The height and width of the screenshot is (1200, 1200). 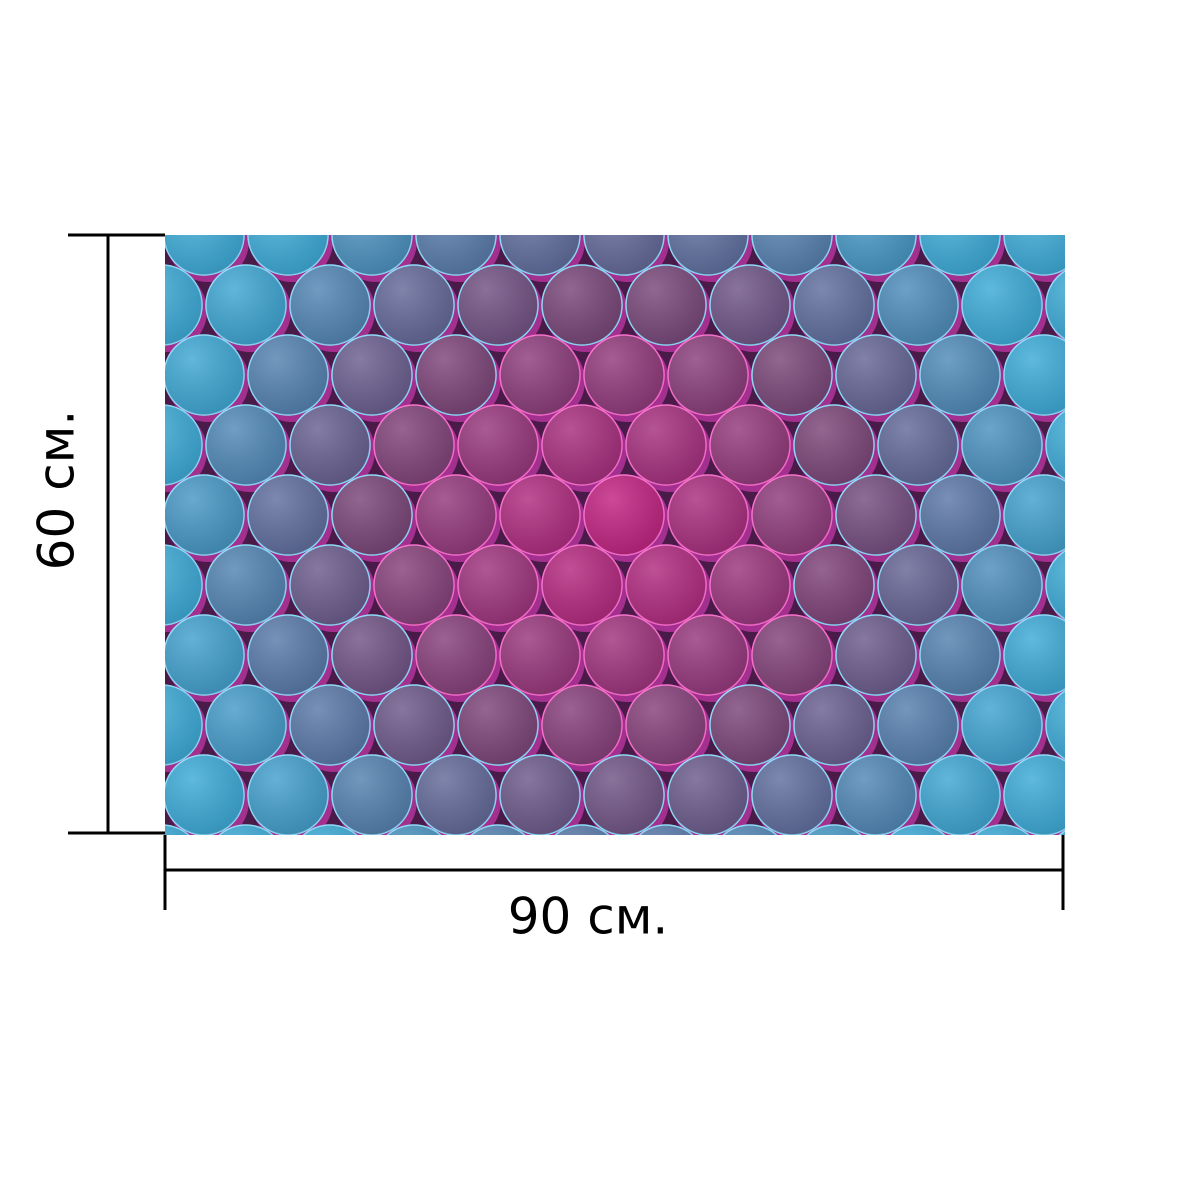 I want to click on width-label: 90 см., so click(x=588, y=917).